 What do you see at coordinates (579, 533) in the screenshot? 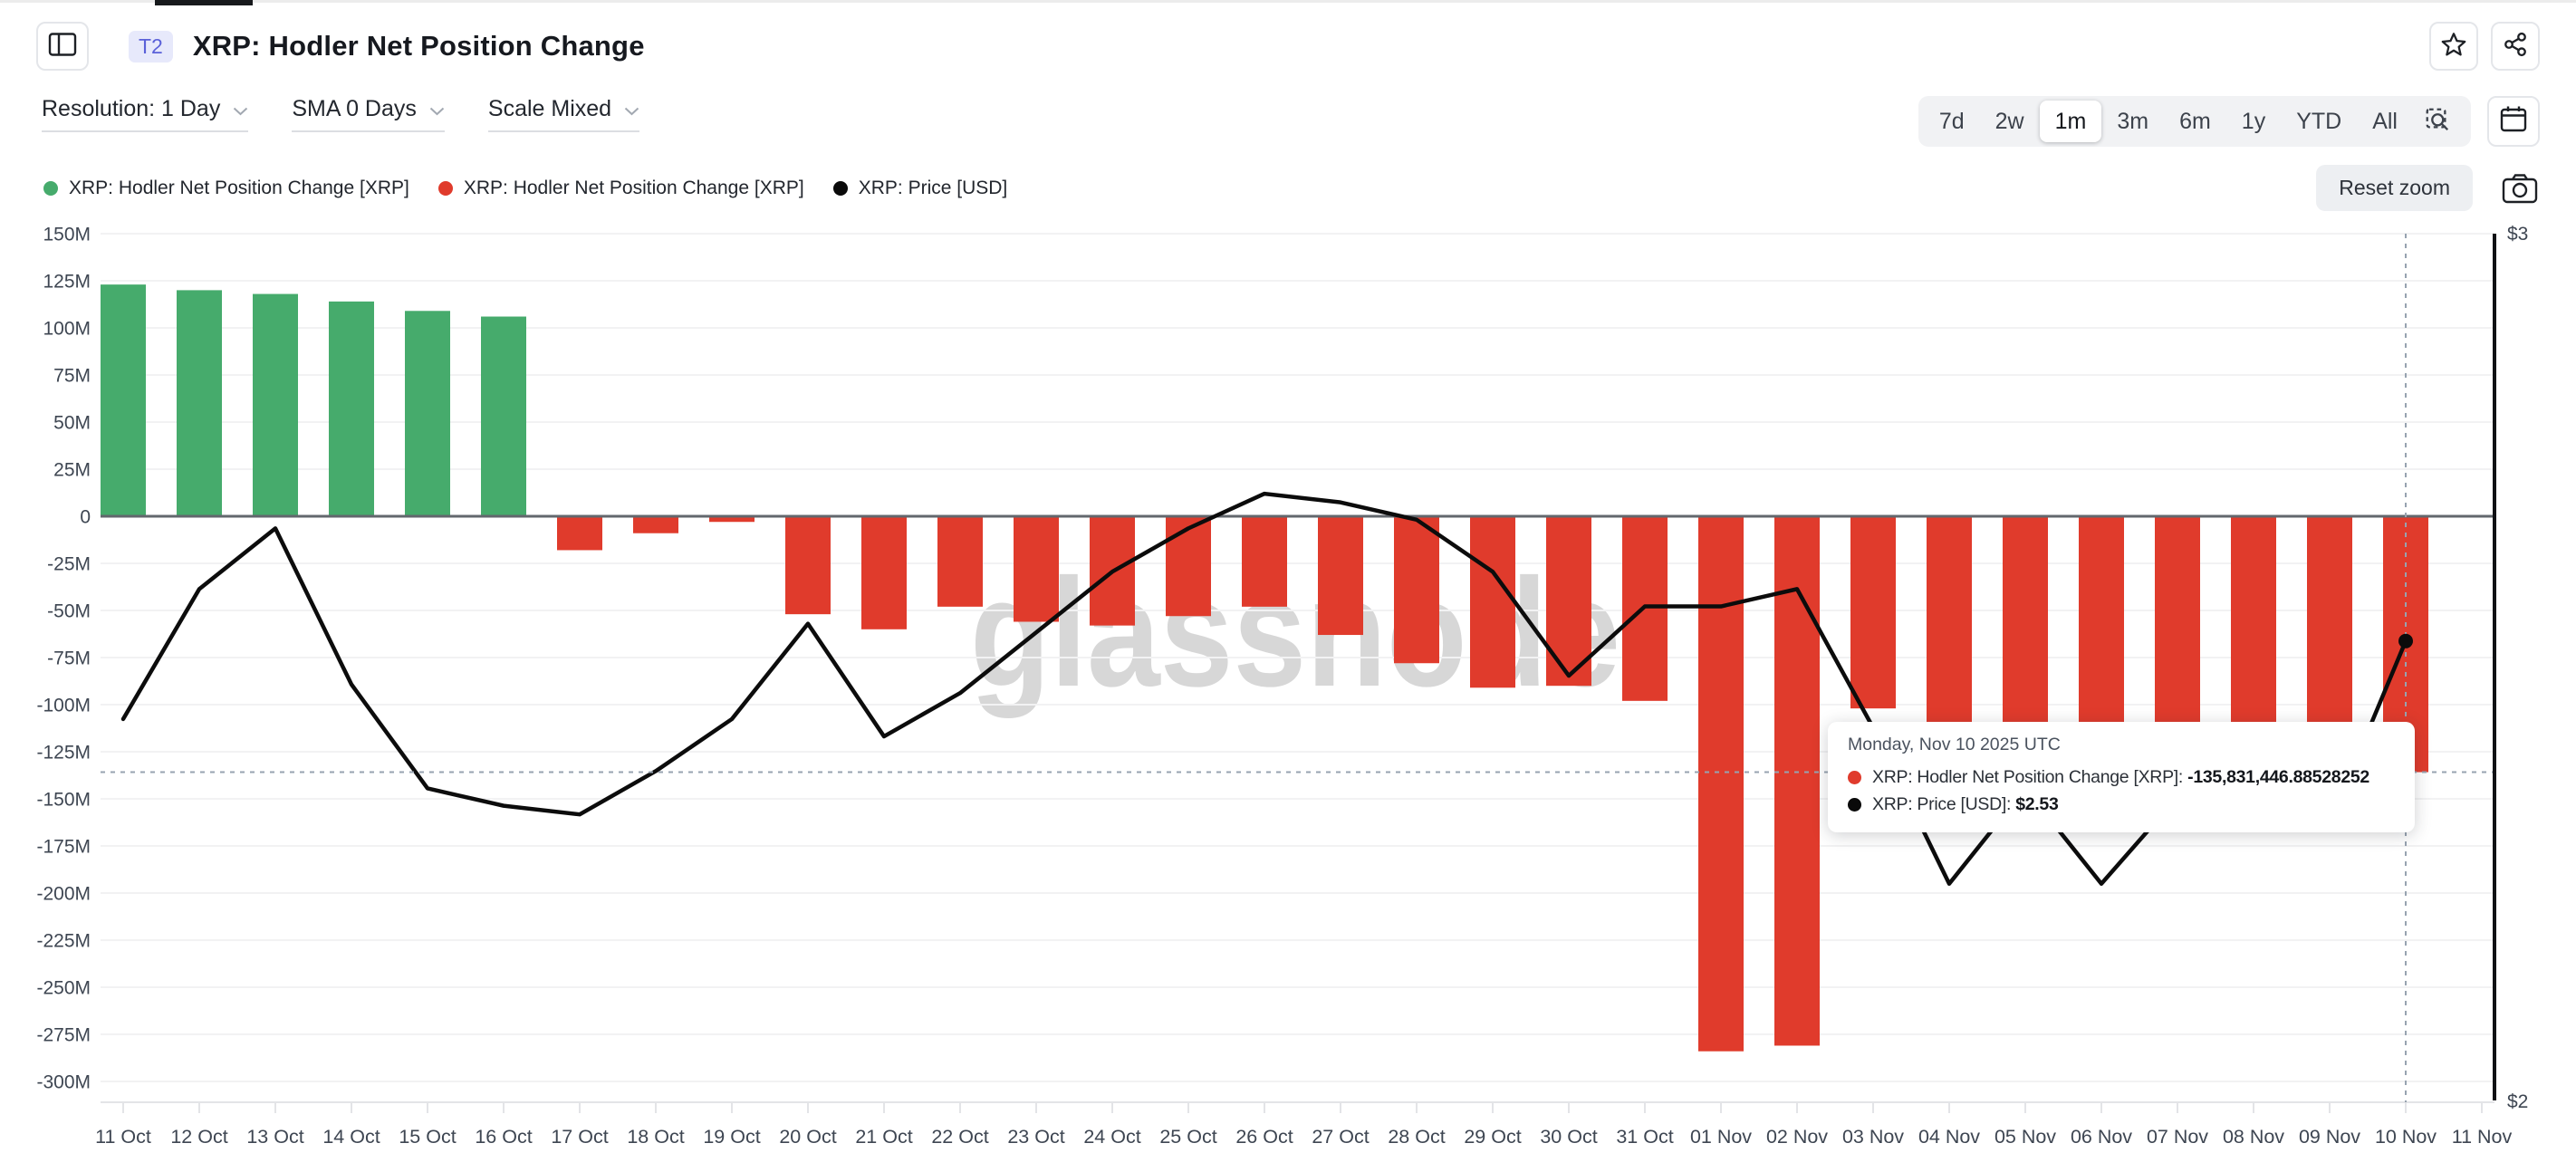
I see `bar-17-oct` at bounding box center [579, 533].